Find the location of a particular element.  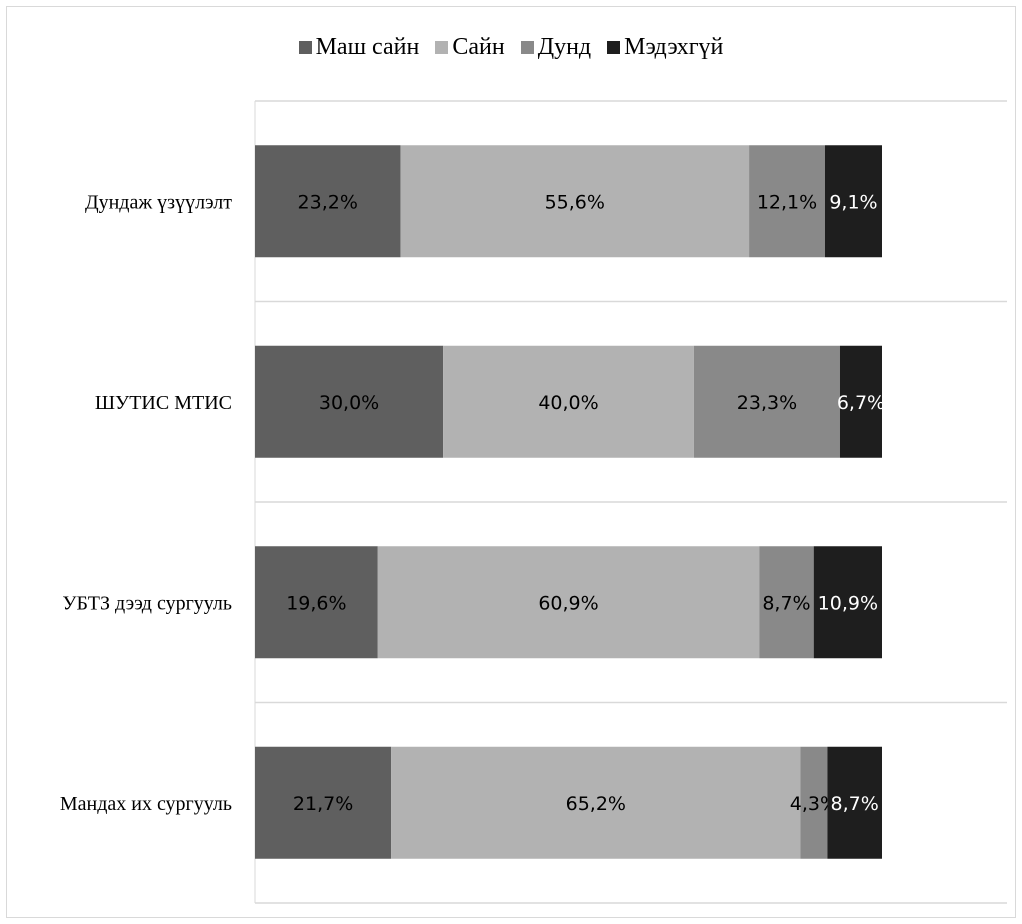

category-label: ШУТИС МТИС is located at coordinates (163, 403).